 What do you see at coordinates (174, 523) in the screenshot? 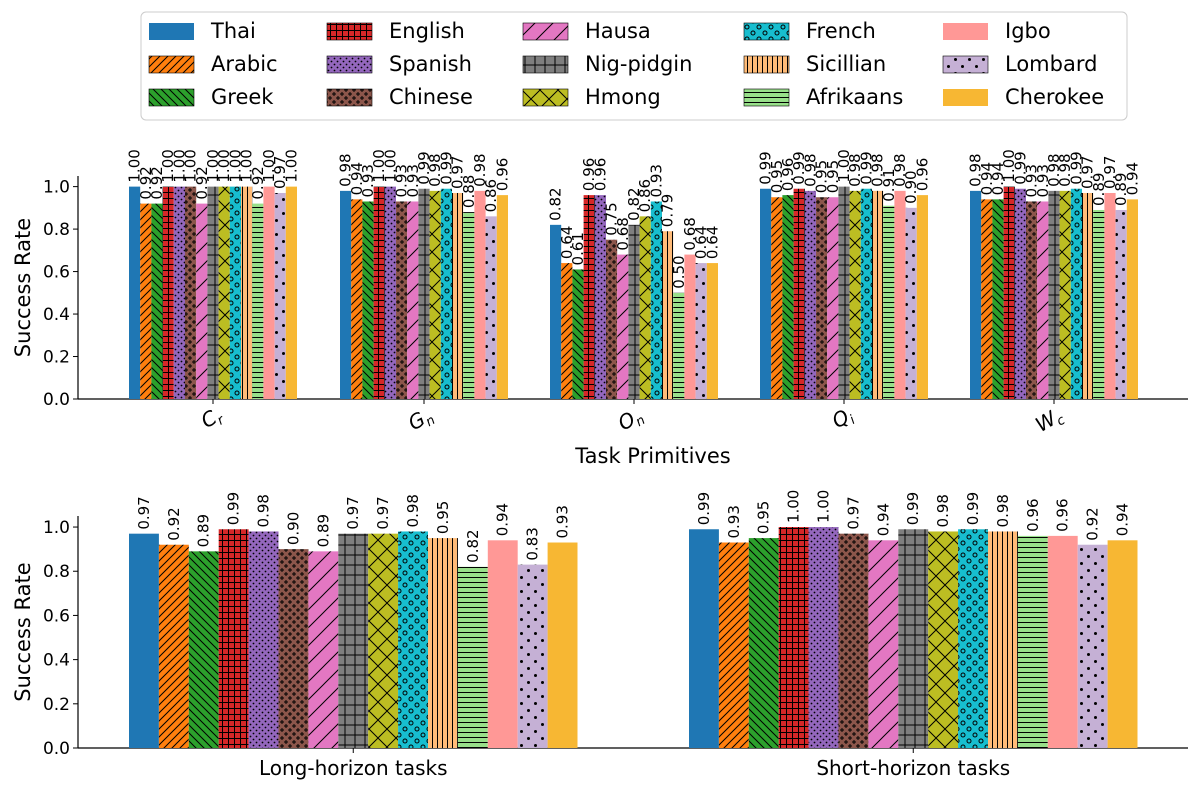
I see `value-label-arabic-long-horizon-tasks: 0.92` at bounding box center [174, 523].